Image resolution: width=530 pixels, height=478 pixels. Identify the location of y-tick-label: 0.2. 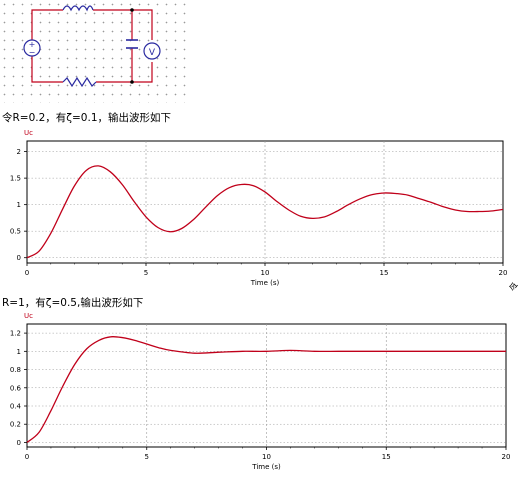
(15, 425).